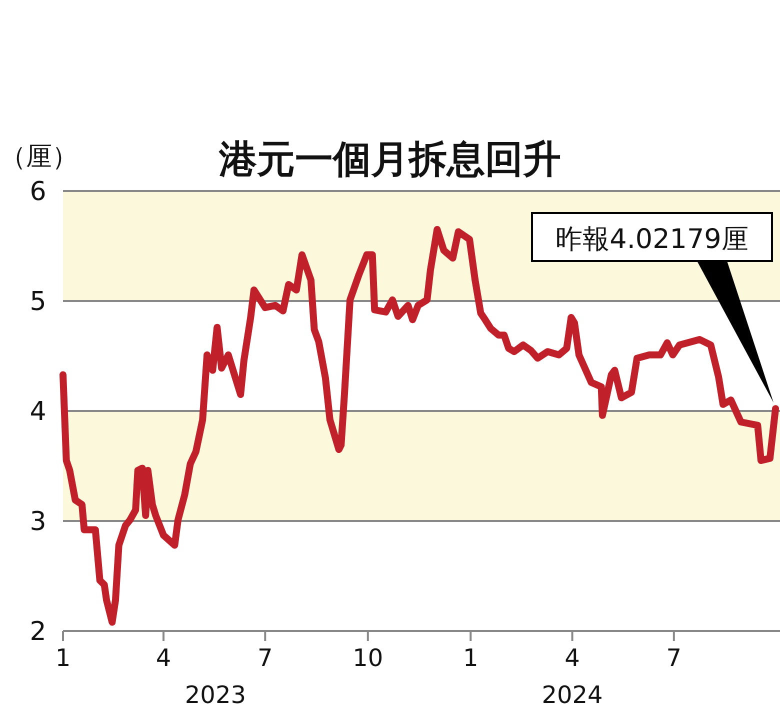 The height and width of the screenshot is (716, 780). What do you see at coordinates (38, 522) in the screenshot?
I see `y-tick-label: 3` at bounding box center [38, 522].